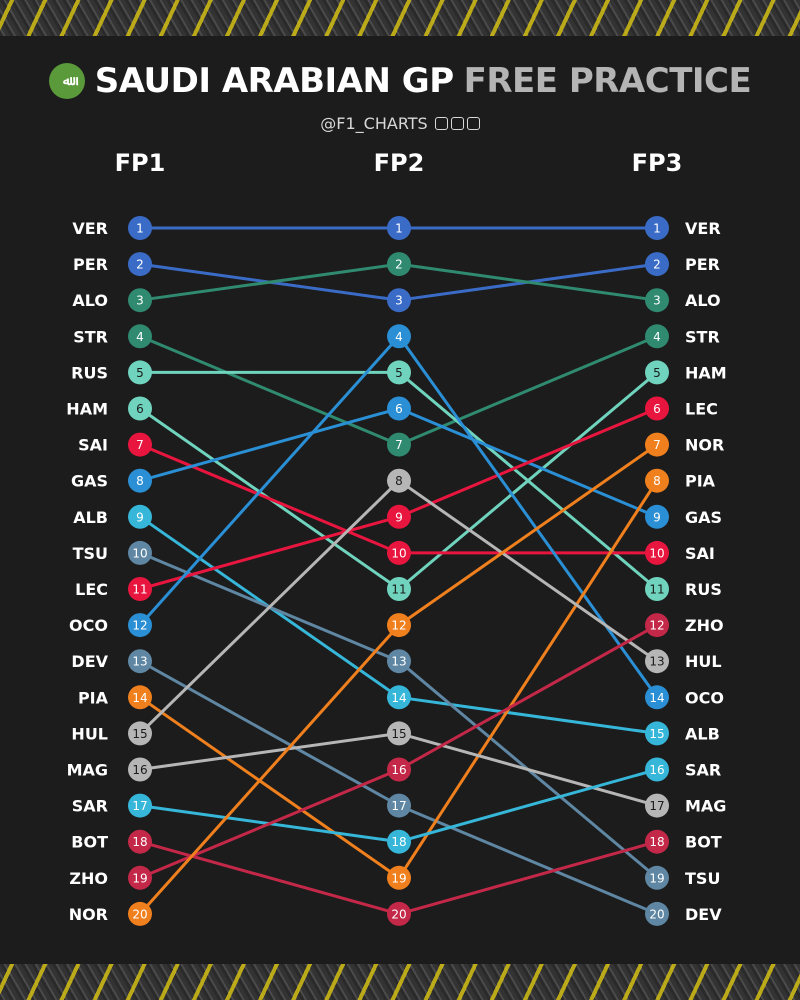  Describe the element at coordinates (140, 625) in the screenshot. I see `marker-fp1-oco` at that location.